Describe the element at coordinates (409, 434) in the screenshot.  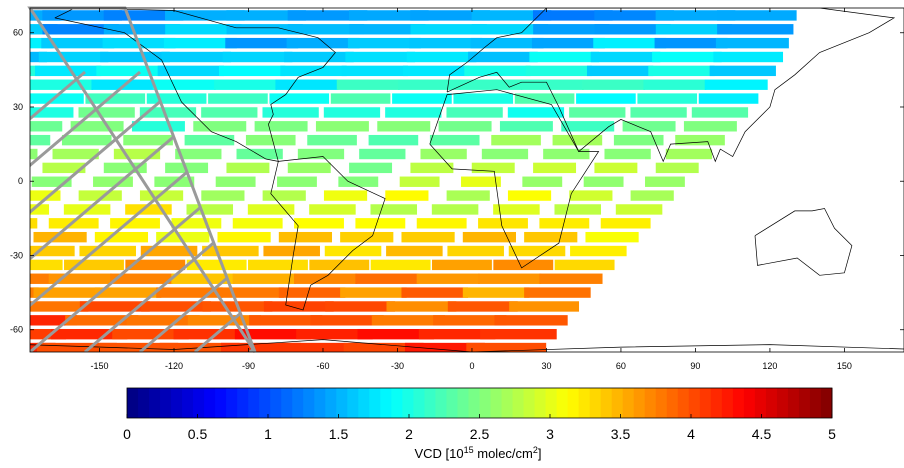
I see `colorbar-tick-label: 2` at that location.